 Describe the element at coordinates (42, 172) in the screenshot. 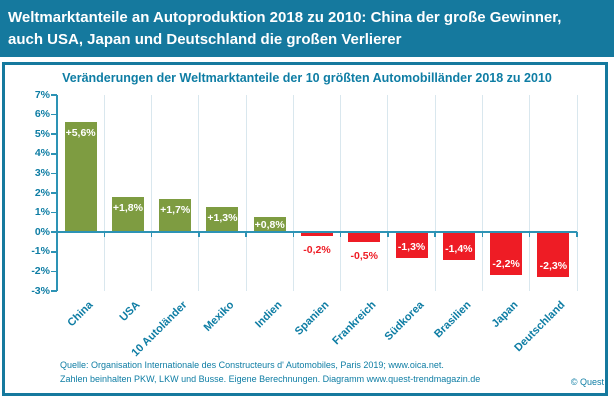

I see `y-axis-tick-label: 3%` at that location.